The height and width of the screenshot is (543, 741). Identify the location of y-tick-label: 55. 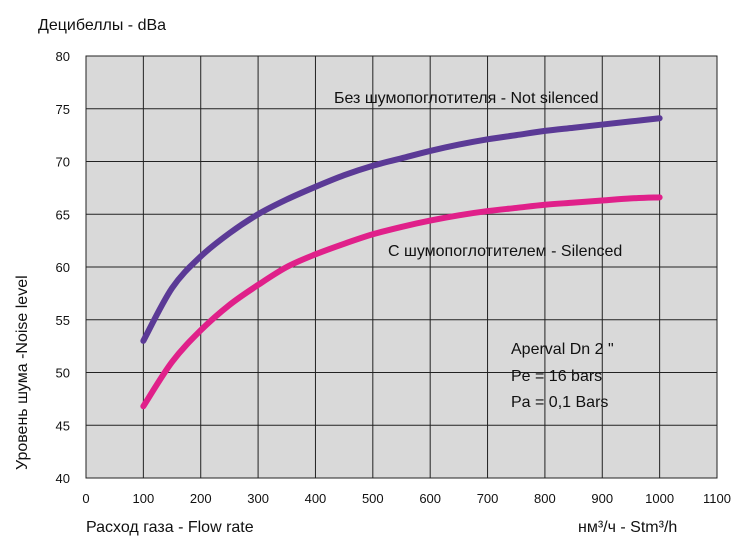
(63, 320).